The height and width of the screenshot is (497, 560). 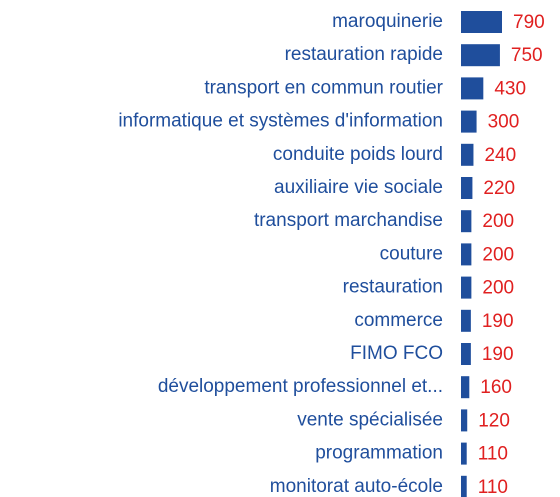 I want to click on category-label: transport en commun routier, so click(x=323, y=87).